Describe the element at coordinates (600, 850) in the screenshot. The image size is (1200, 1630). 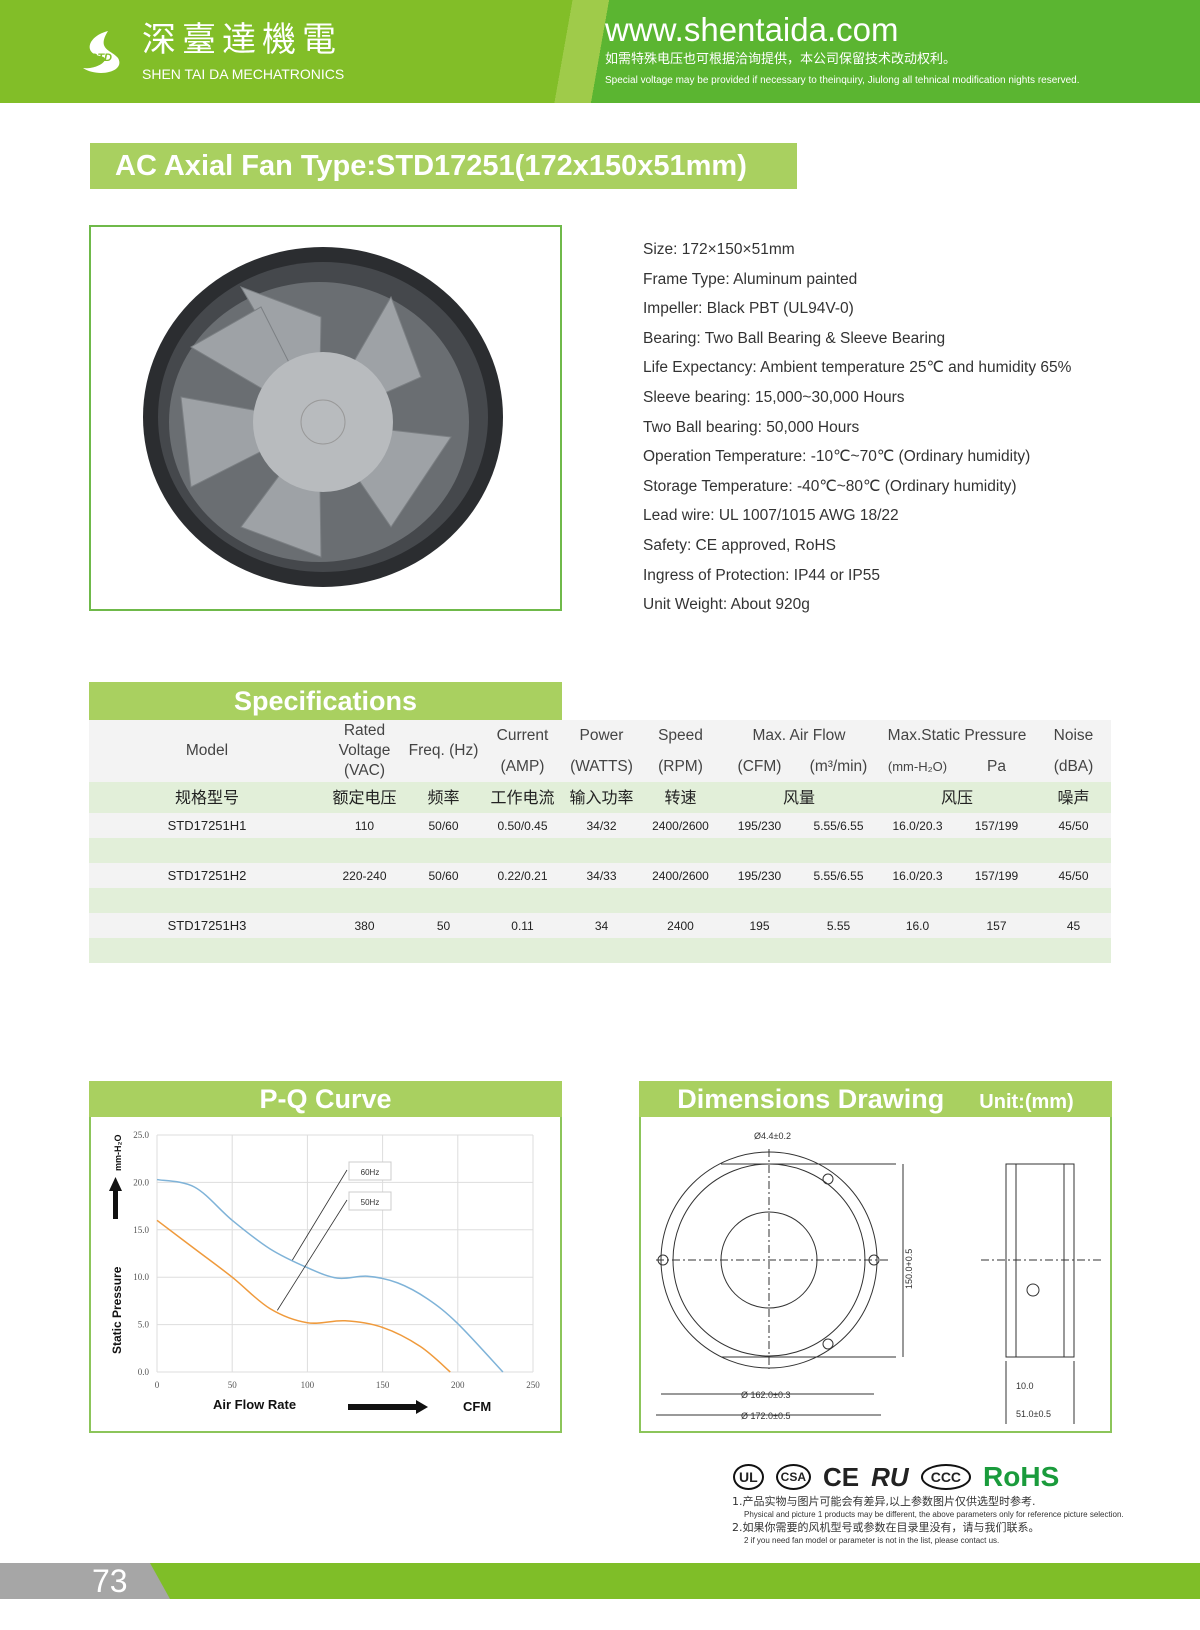
I see `spacer-row` at that location.